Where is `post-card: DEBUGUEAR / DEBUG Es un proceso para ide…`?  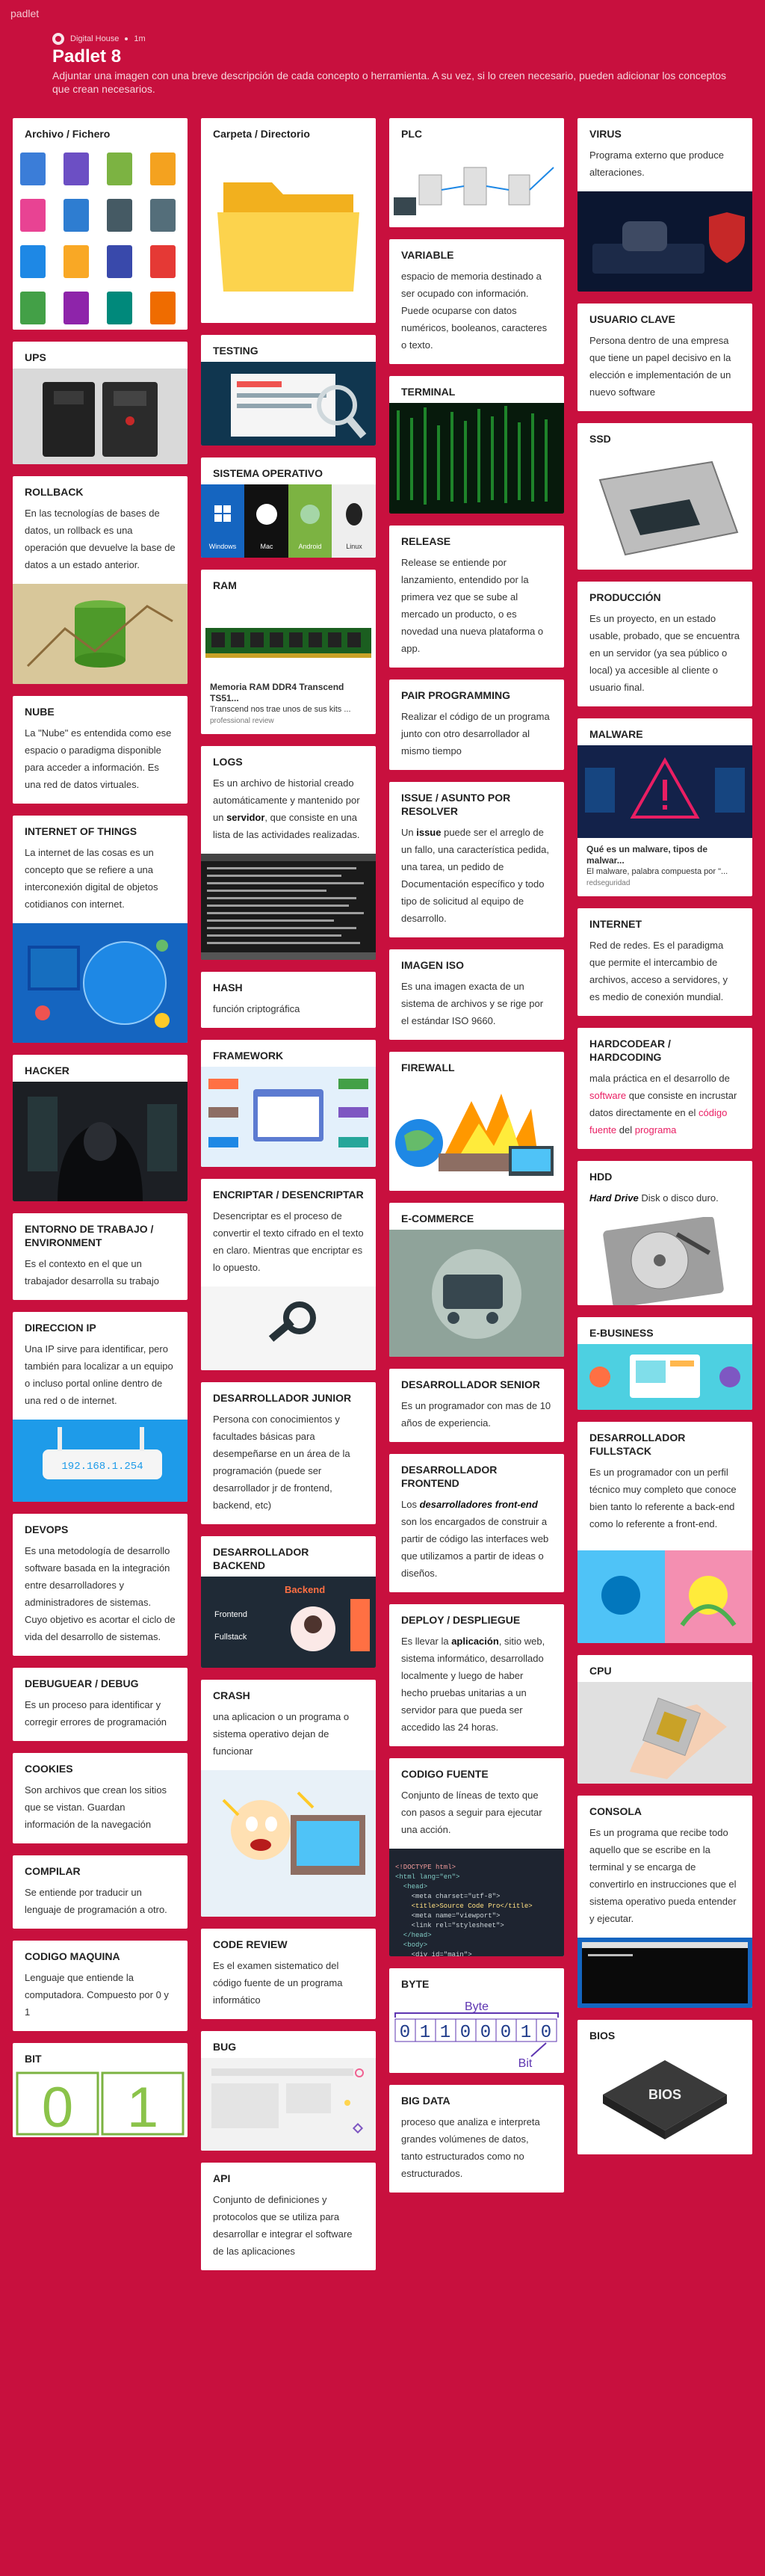 post-card: DEBUGUEAR / DEBUG Es un proceso para ide… is located at coordinates (100, 1704).